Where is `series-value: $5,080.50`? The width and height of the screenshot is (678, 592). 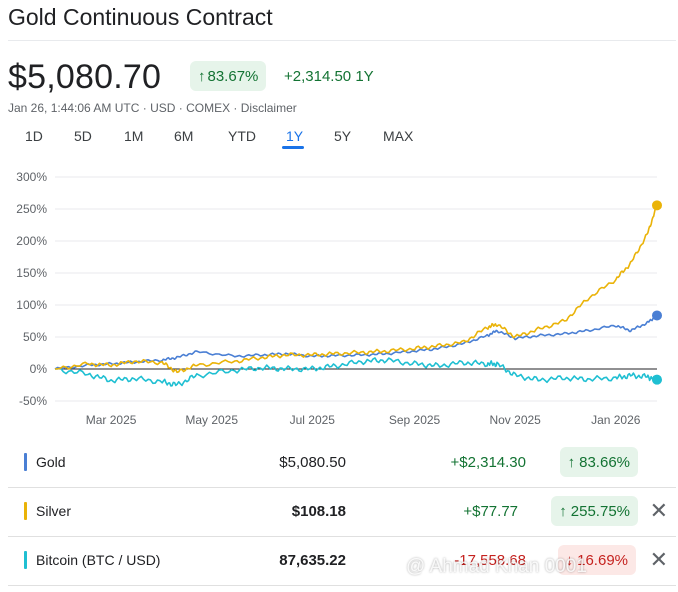
series-value: $5,080.50 is located at coordinates (312, 462).